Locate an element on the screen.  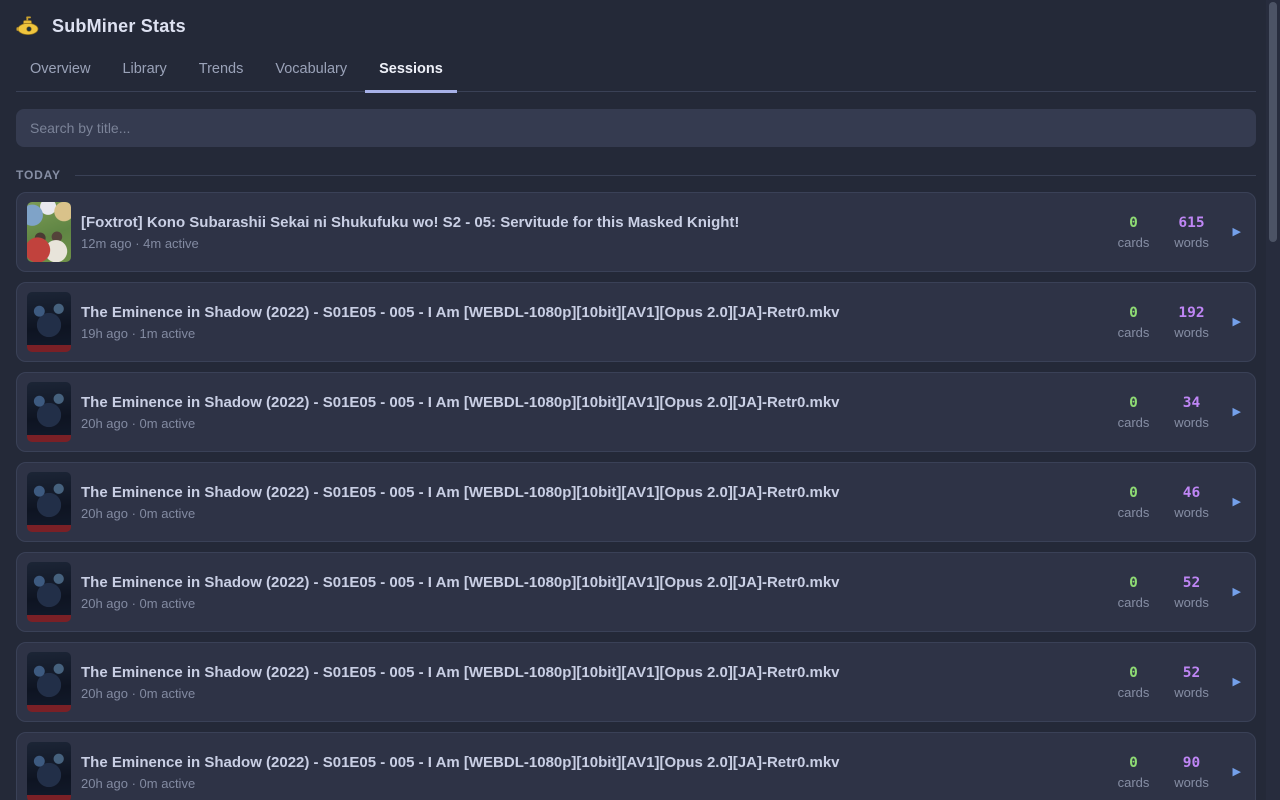
words-stat: 52 words is located at coordinates (1192, 682).